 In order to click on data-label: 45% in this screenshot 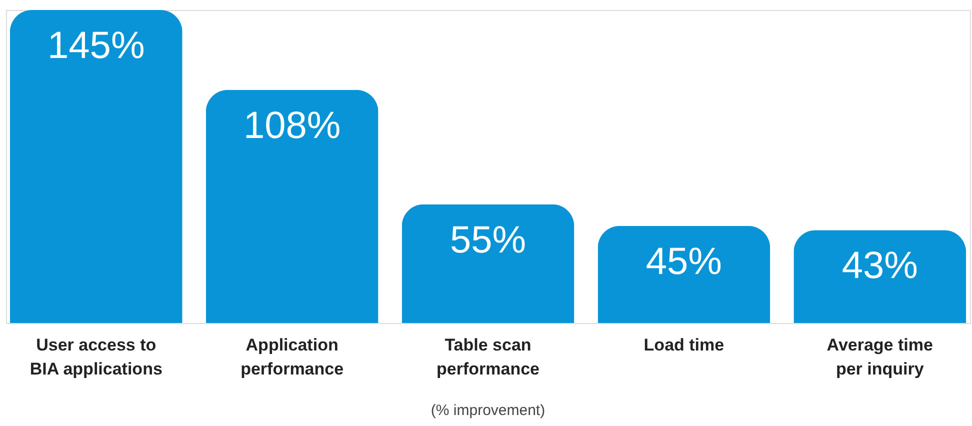, I will do `click(684, 261)`.